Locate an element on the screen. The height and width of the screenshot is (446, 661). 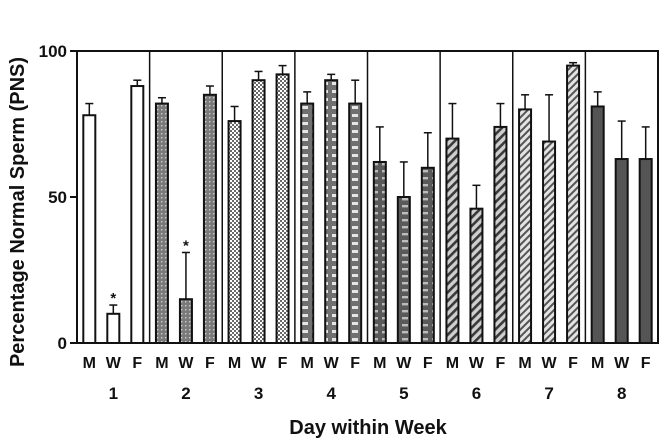
x-axis-title: Day within Week is located at coordinates (368, 428).